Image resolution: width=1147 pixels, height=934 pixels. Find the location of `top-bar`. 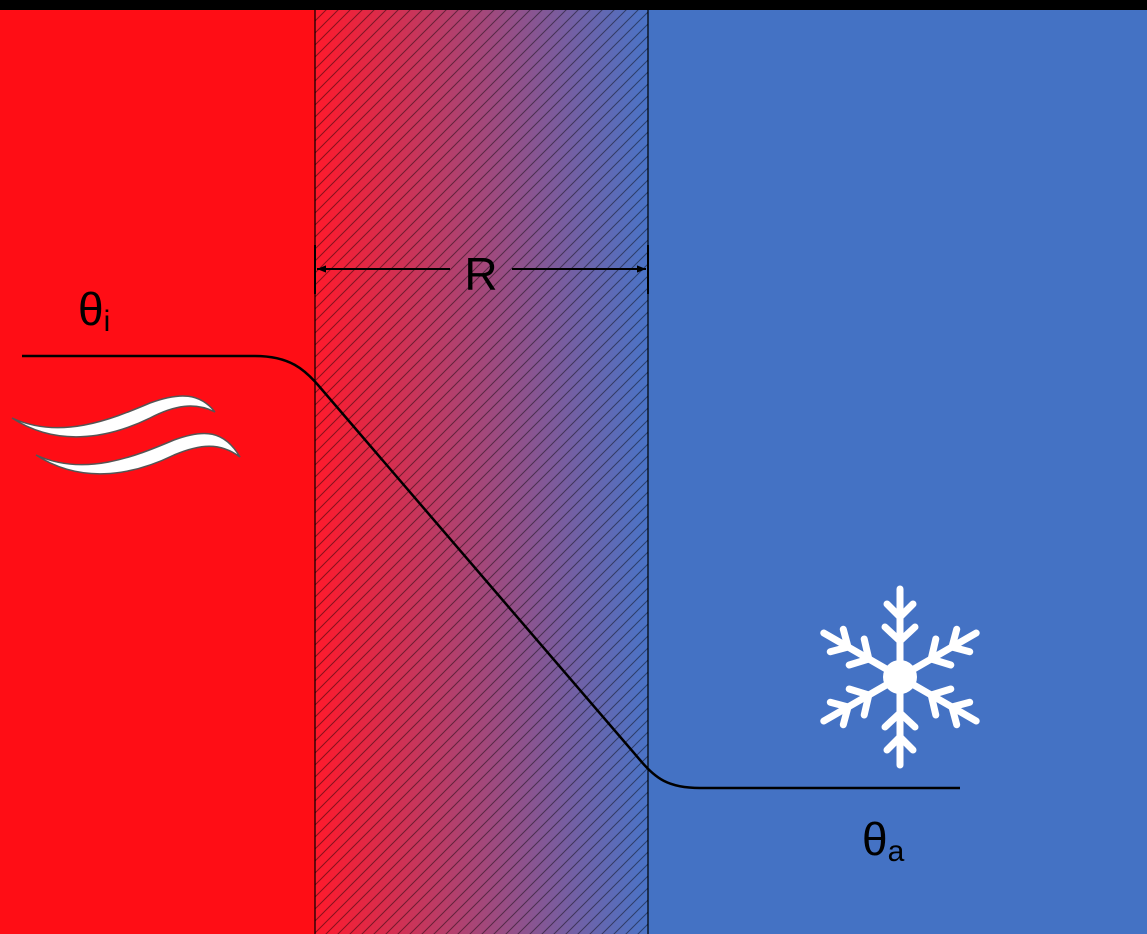

top-bar is located at coordinates (573, 5).